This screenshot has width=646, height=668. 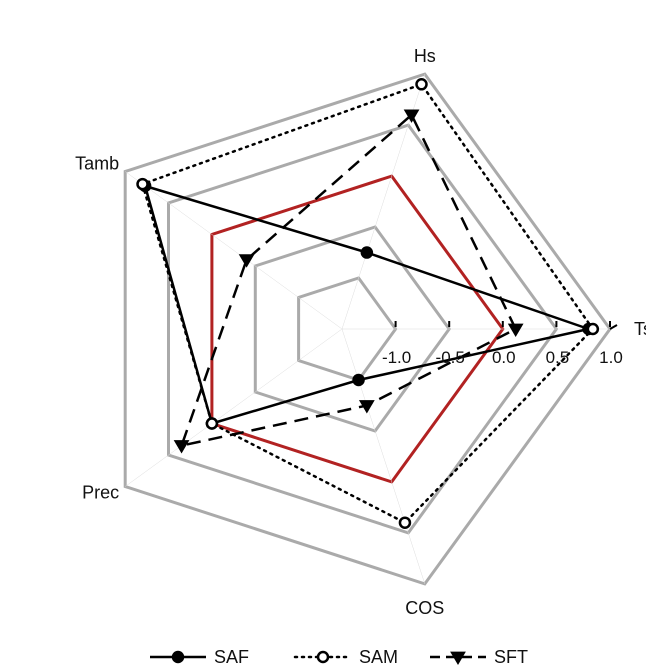 I want to click on radial-tick-label: 0.0, so click(x=504, y=357).